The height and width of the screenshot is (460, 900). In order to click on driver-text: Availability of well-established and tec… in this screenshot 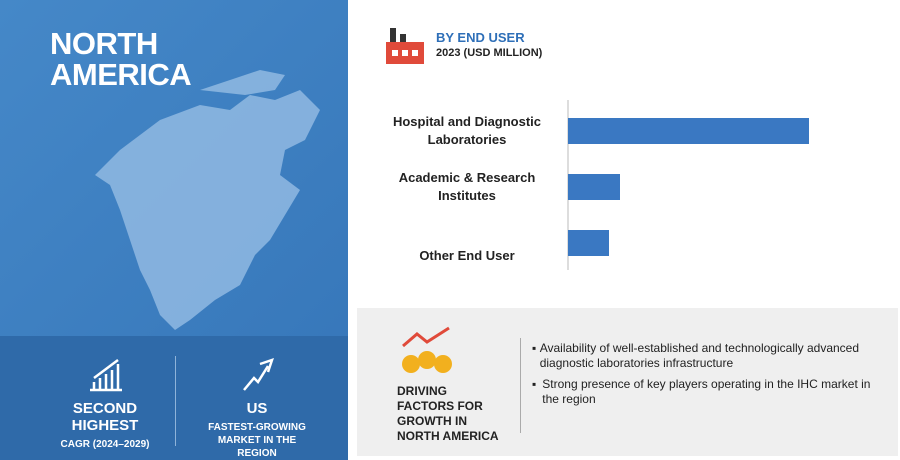, I will do `click(699, 355)`.